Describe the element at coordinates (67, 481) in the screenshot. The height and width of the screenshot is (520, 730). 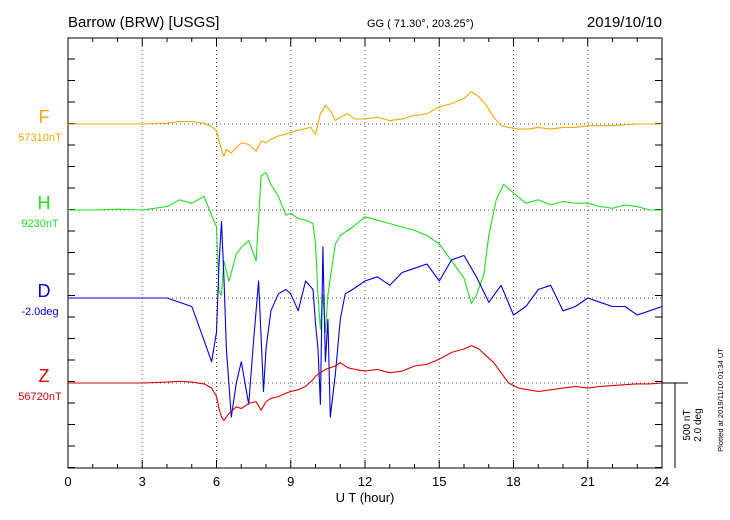
I see `x-tick-label: 0` at that location.